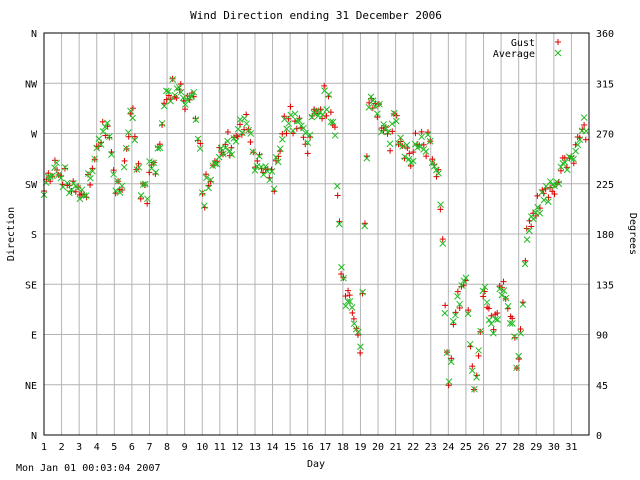 The height and width of the screenshot is (480, 640). What do you see at coordinates (571, 447) in the screenshot?
I see `x-tick-label: 31` at bounding box center [571, 447].